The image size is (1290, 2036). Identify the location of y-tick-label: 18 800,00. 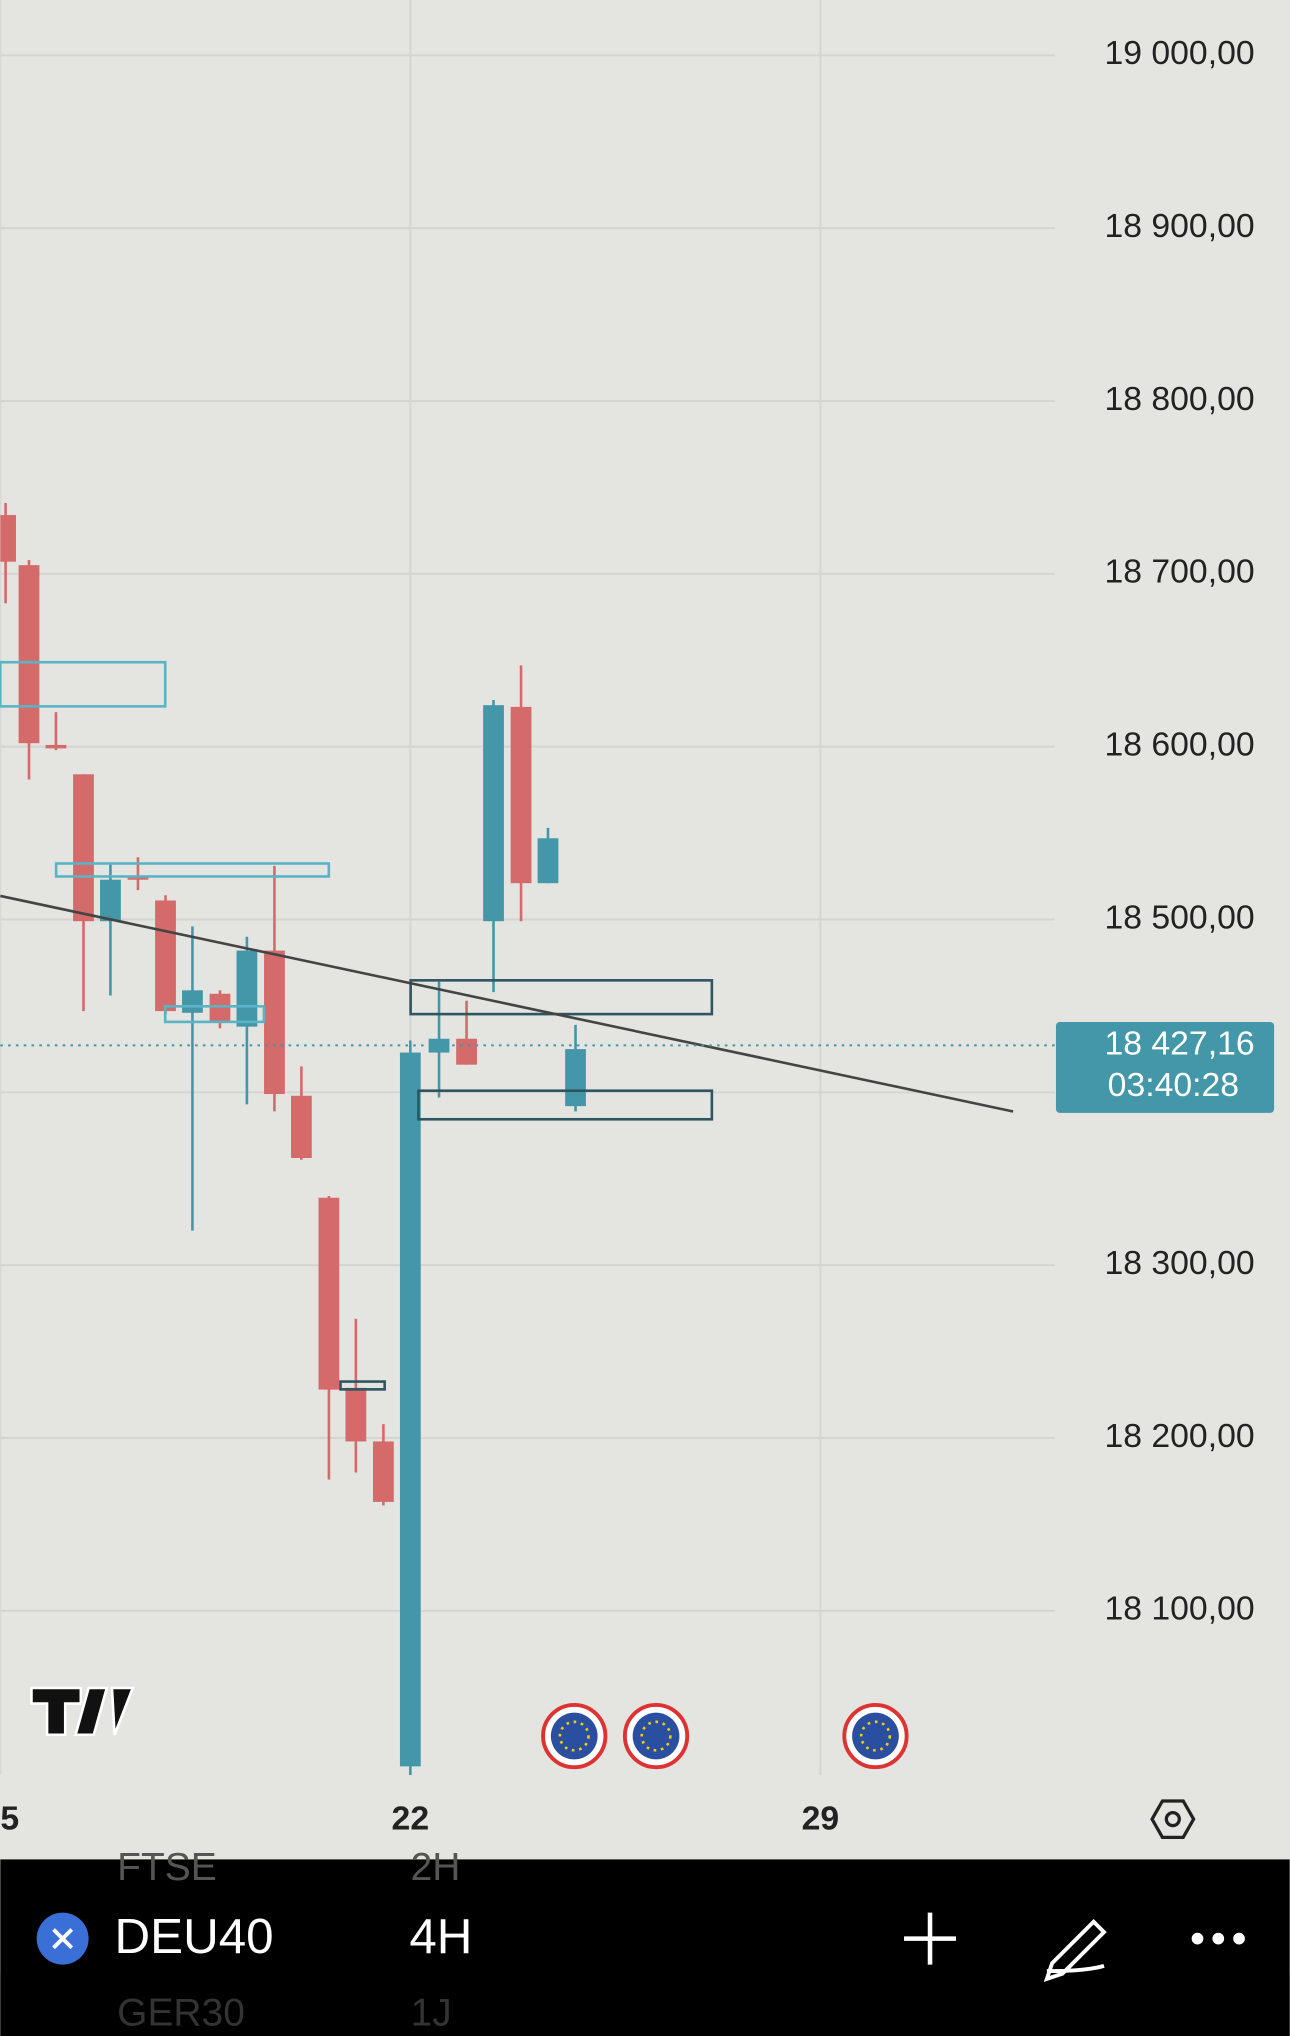
(1179, 399).